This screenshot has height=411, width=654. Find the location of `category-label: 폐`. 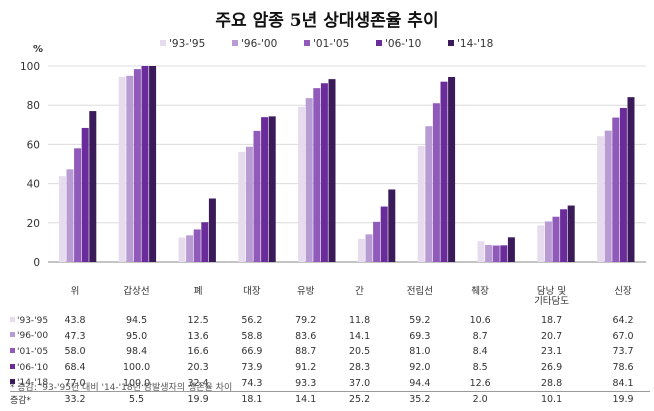

category-label: 폐 is located at coordinates (198, 291).